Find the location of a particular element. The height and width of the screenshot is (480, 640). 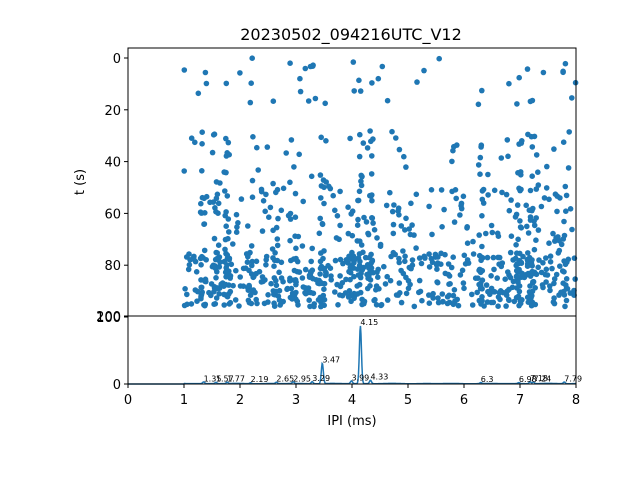

scatter-y-tick-label: 80 is located at coordinates (112, 266).